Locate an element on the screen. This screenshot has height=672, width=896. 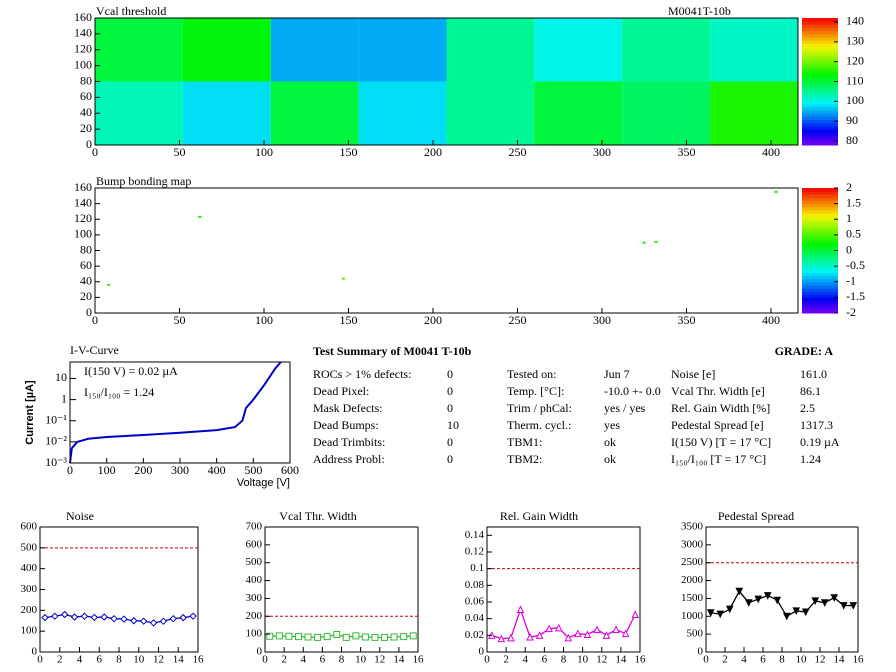
palette-label: 100 is located at coordinates (855, 100).